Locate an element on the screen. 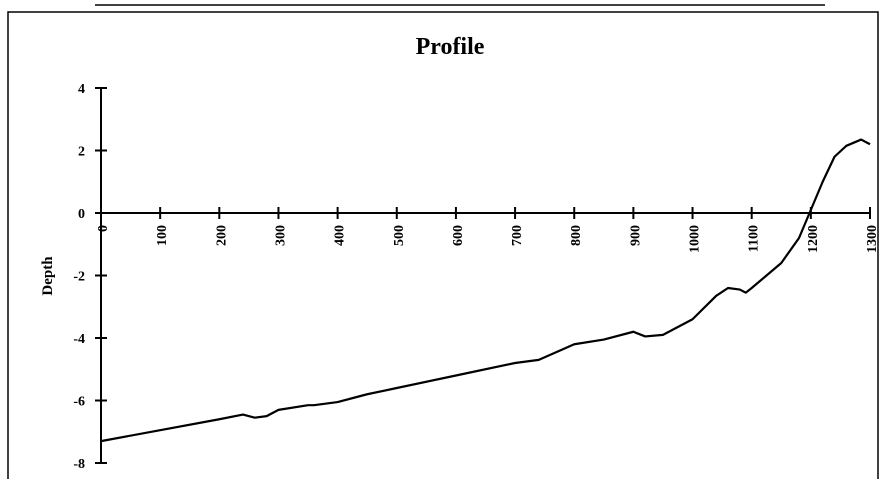 The width and height of the screenshot is (883, 479). x-tick-label: 900 is located at coordinates (635, 235).